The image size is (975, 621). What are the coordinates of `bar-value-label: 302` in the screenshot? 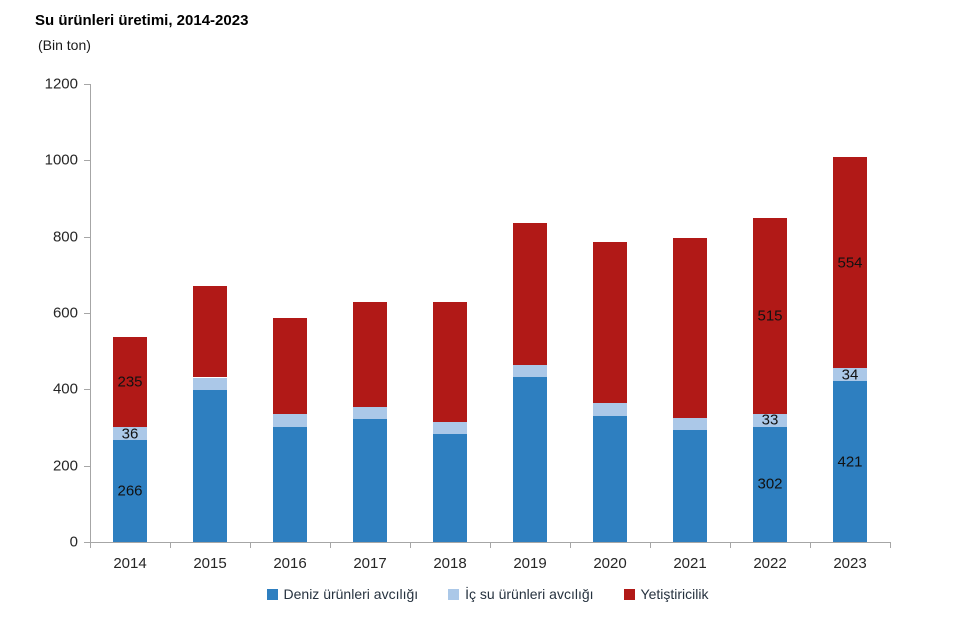 It's located at (770, 484).